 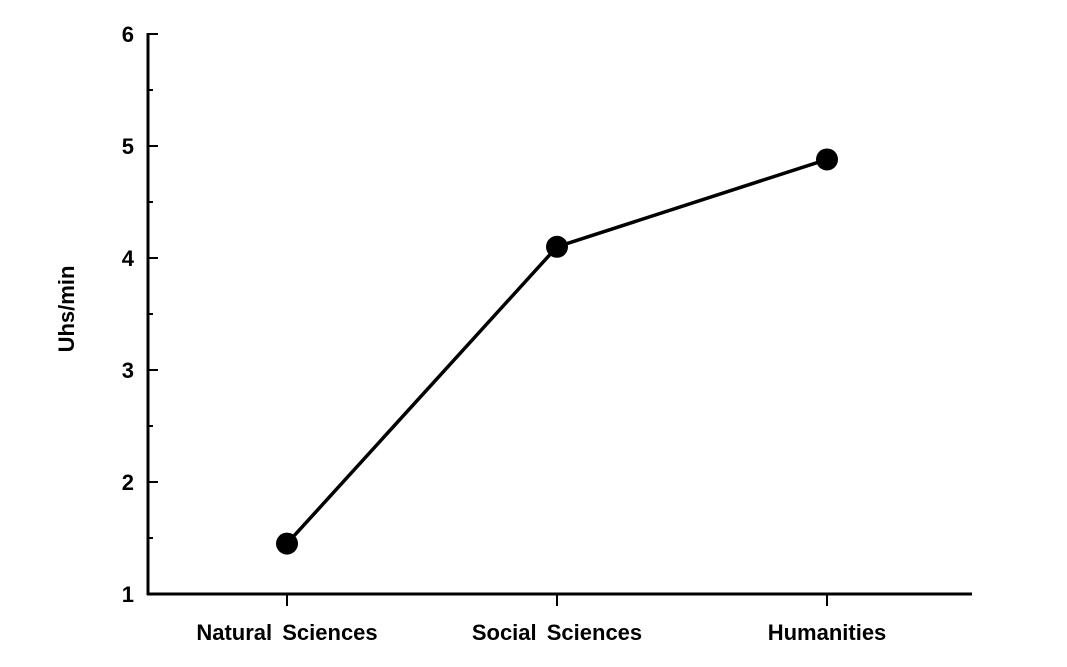 What do you see at coordinates (66, 309) in the screenshot?
I see `y-axis-title: Uhs/min` at bounding box center [66, 309].